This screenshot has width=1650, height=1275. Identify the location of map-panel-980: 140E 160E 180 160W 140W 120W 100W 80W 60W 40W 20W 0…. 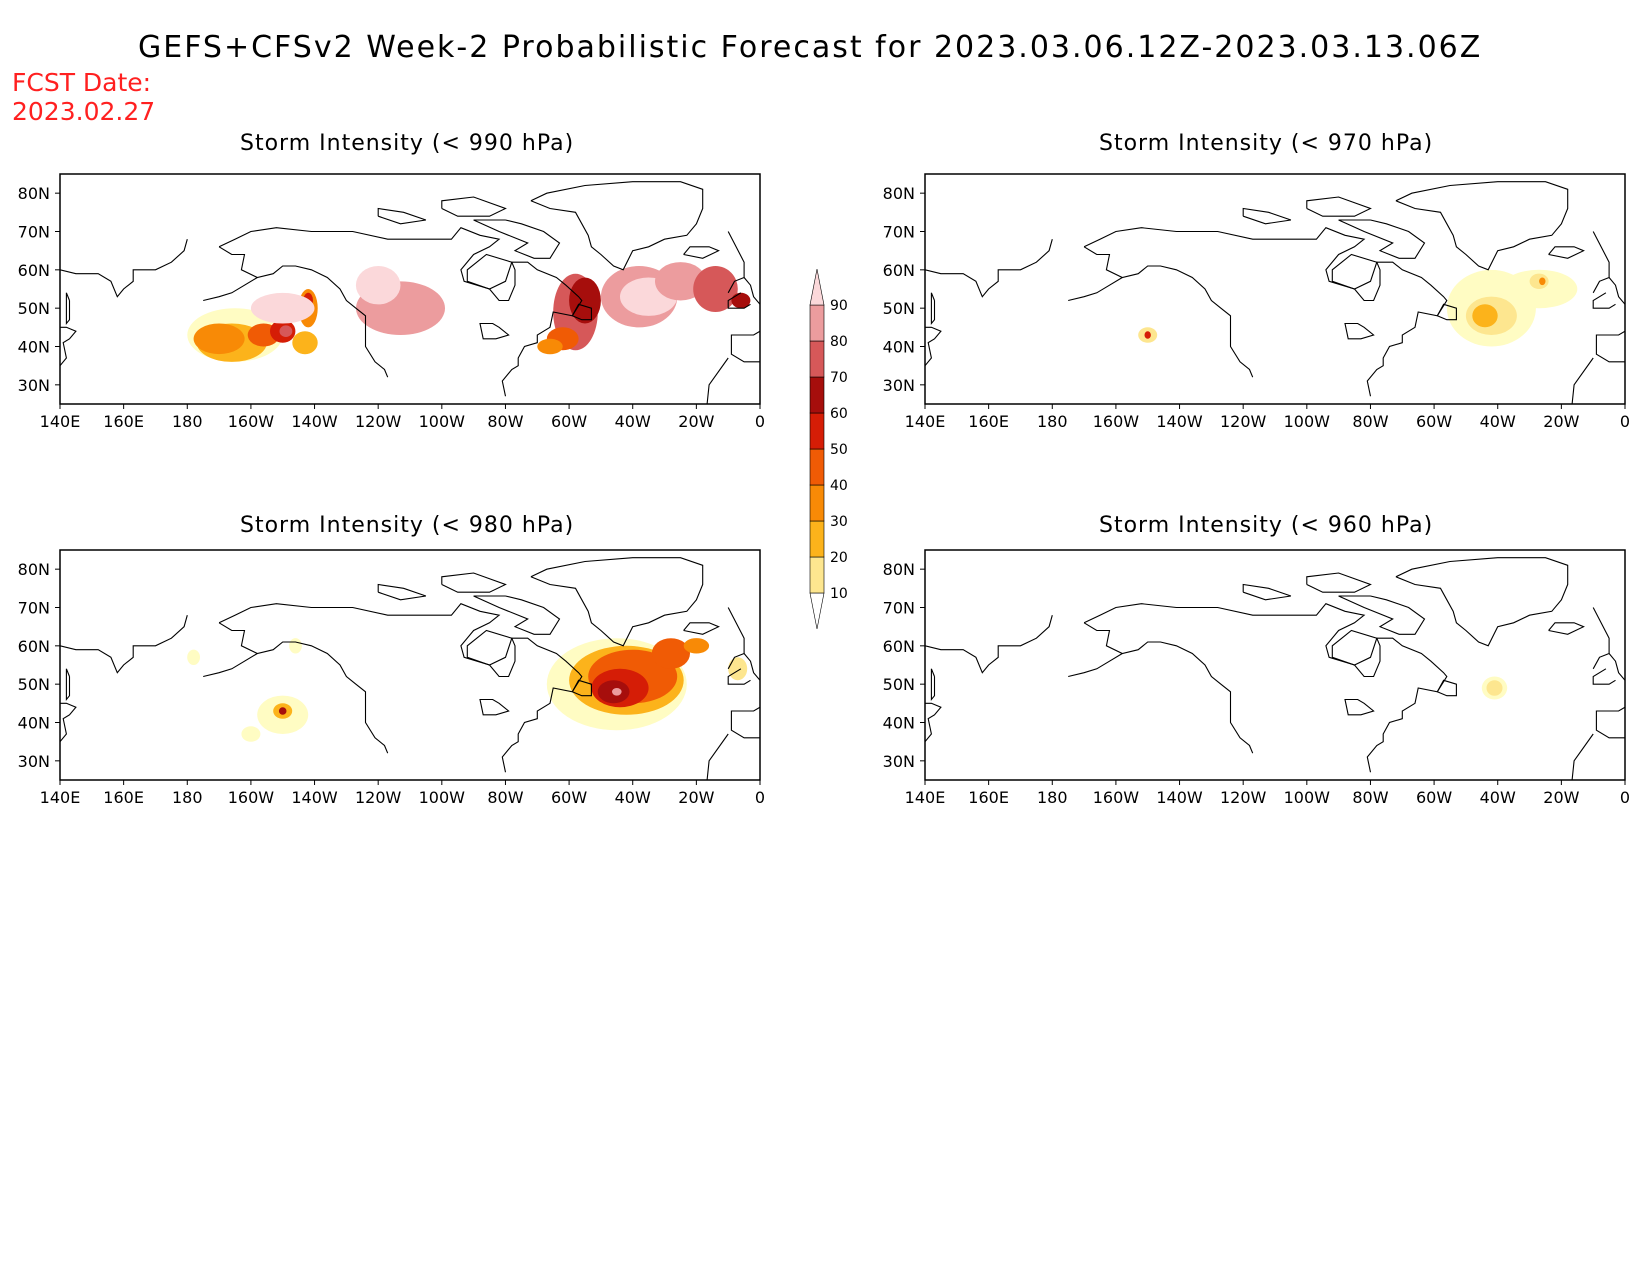
(391, 678).